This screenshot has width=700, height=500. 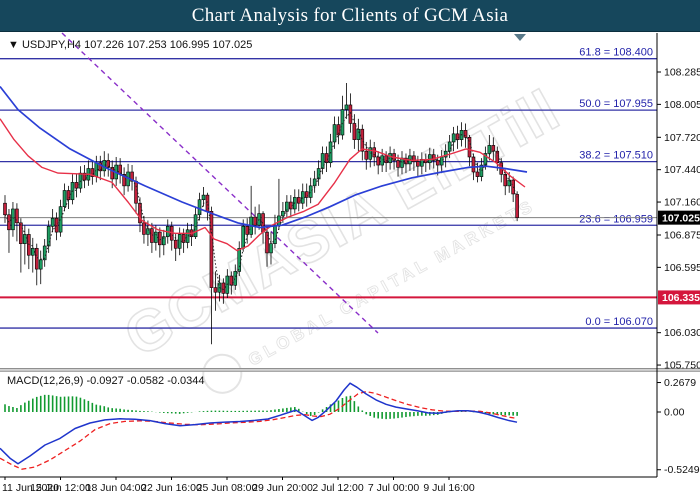 What do you see at coordinates (682, 73) in the screenshot?
I see `price-tick-label: 108.285` at bounding box center [682, 73].